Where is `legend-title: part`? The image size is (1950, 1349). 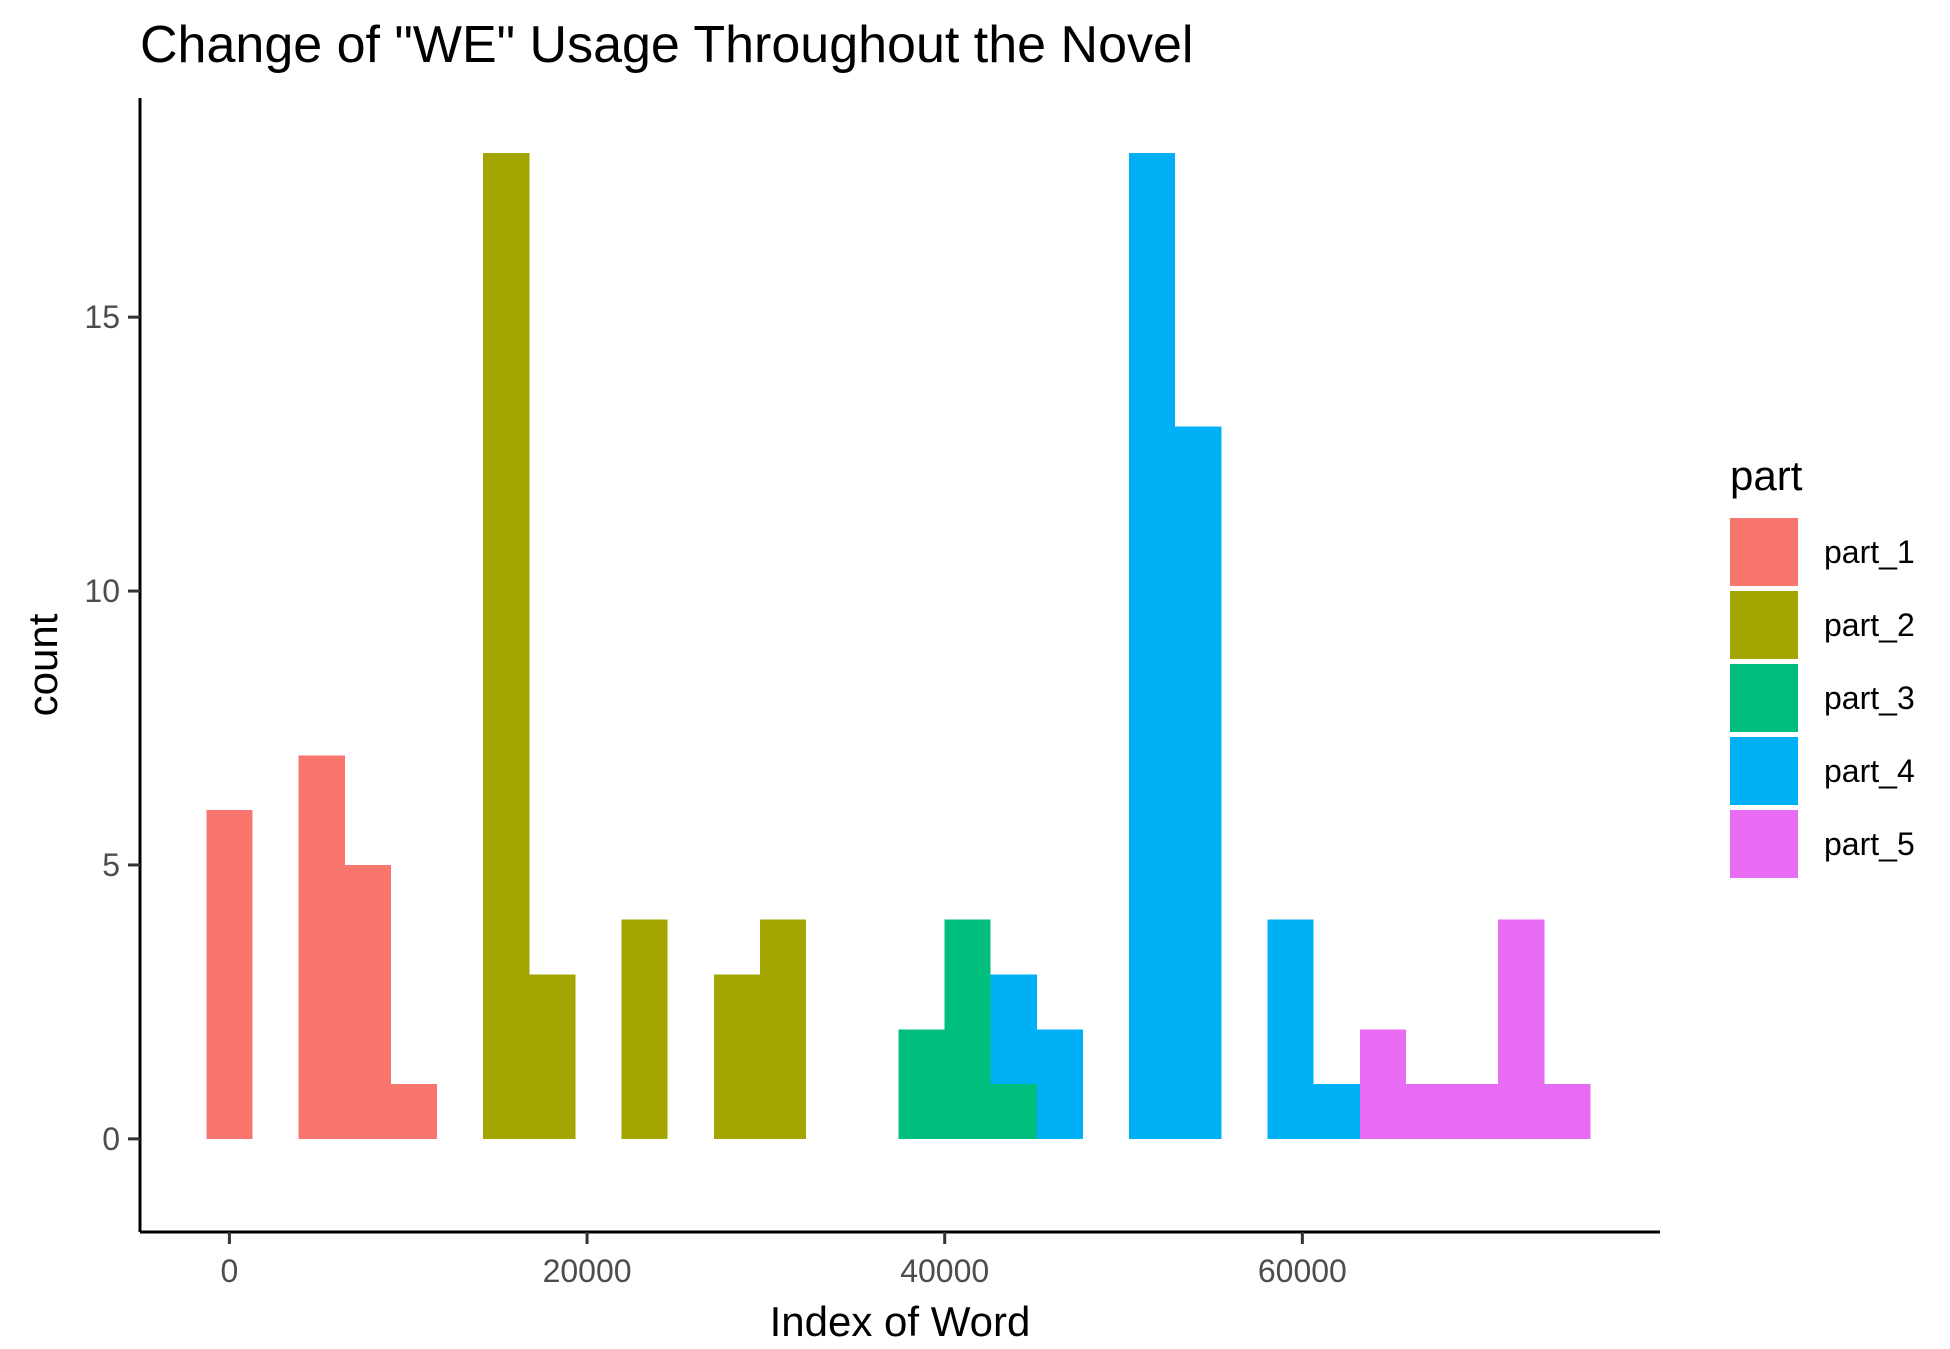
legend-title: part is located at coordinates (1766, 475).